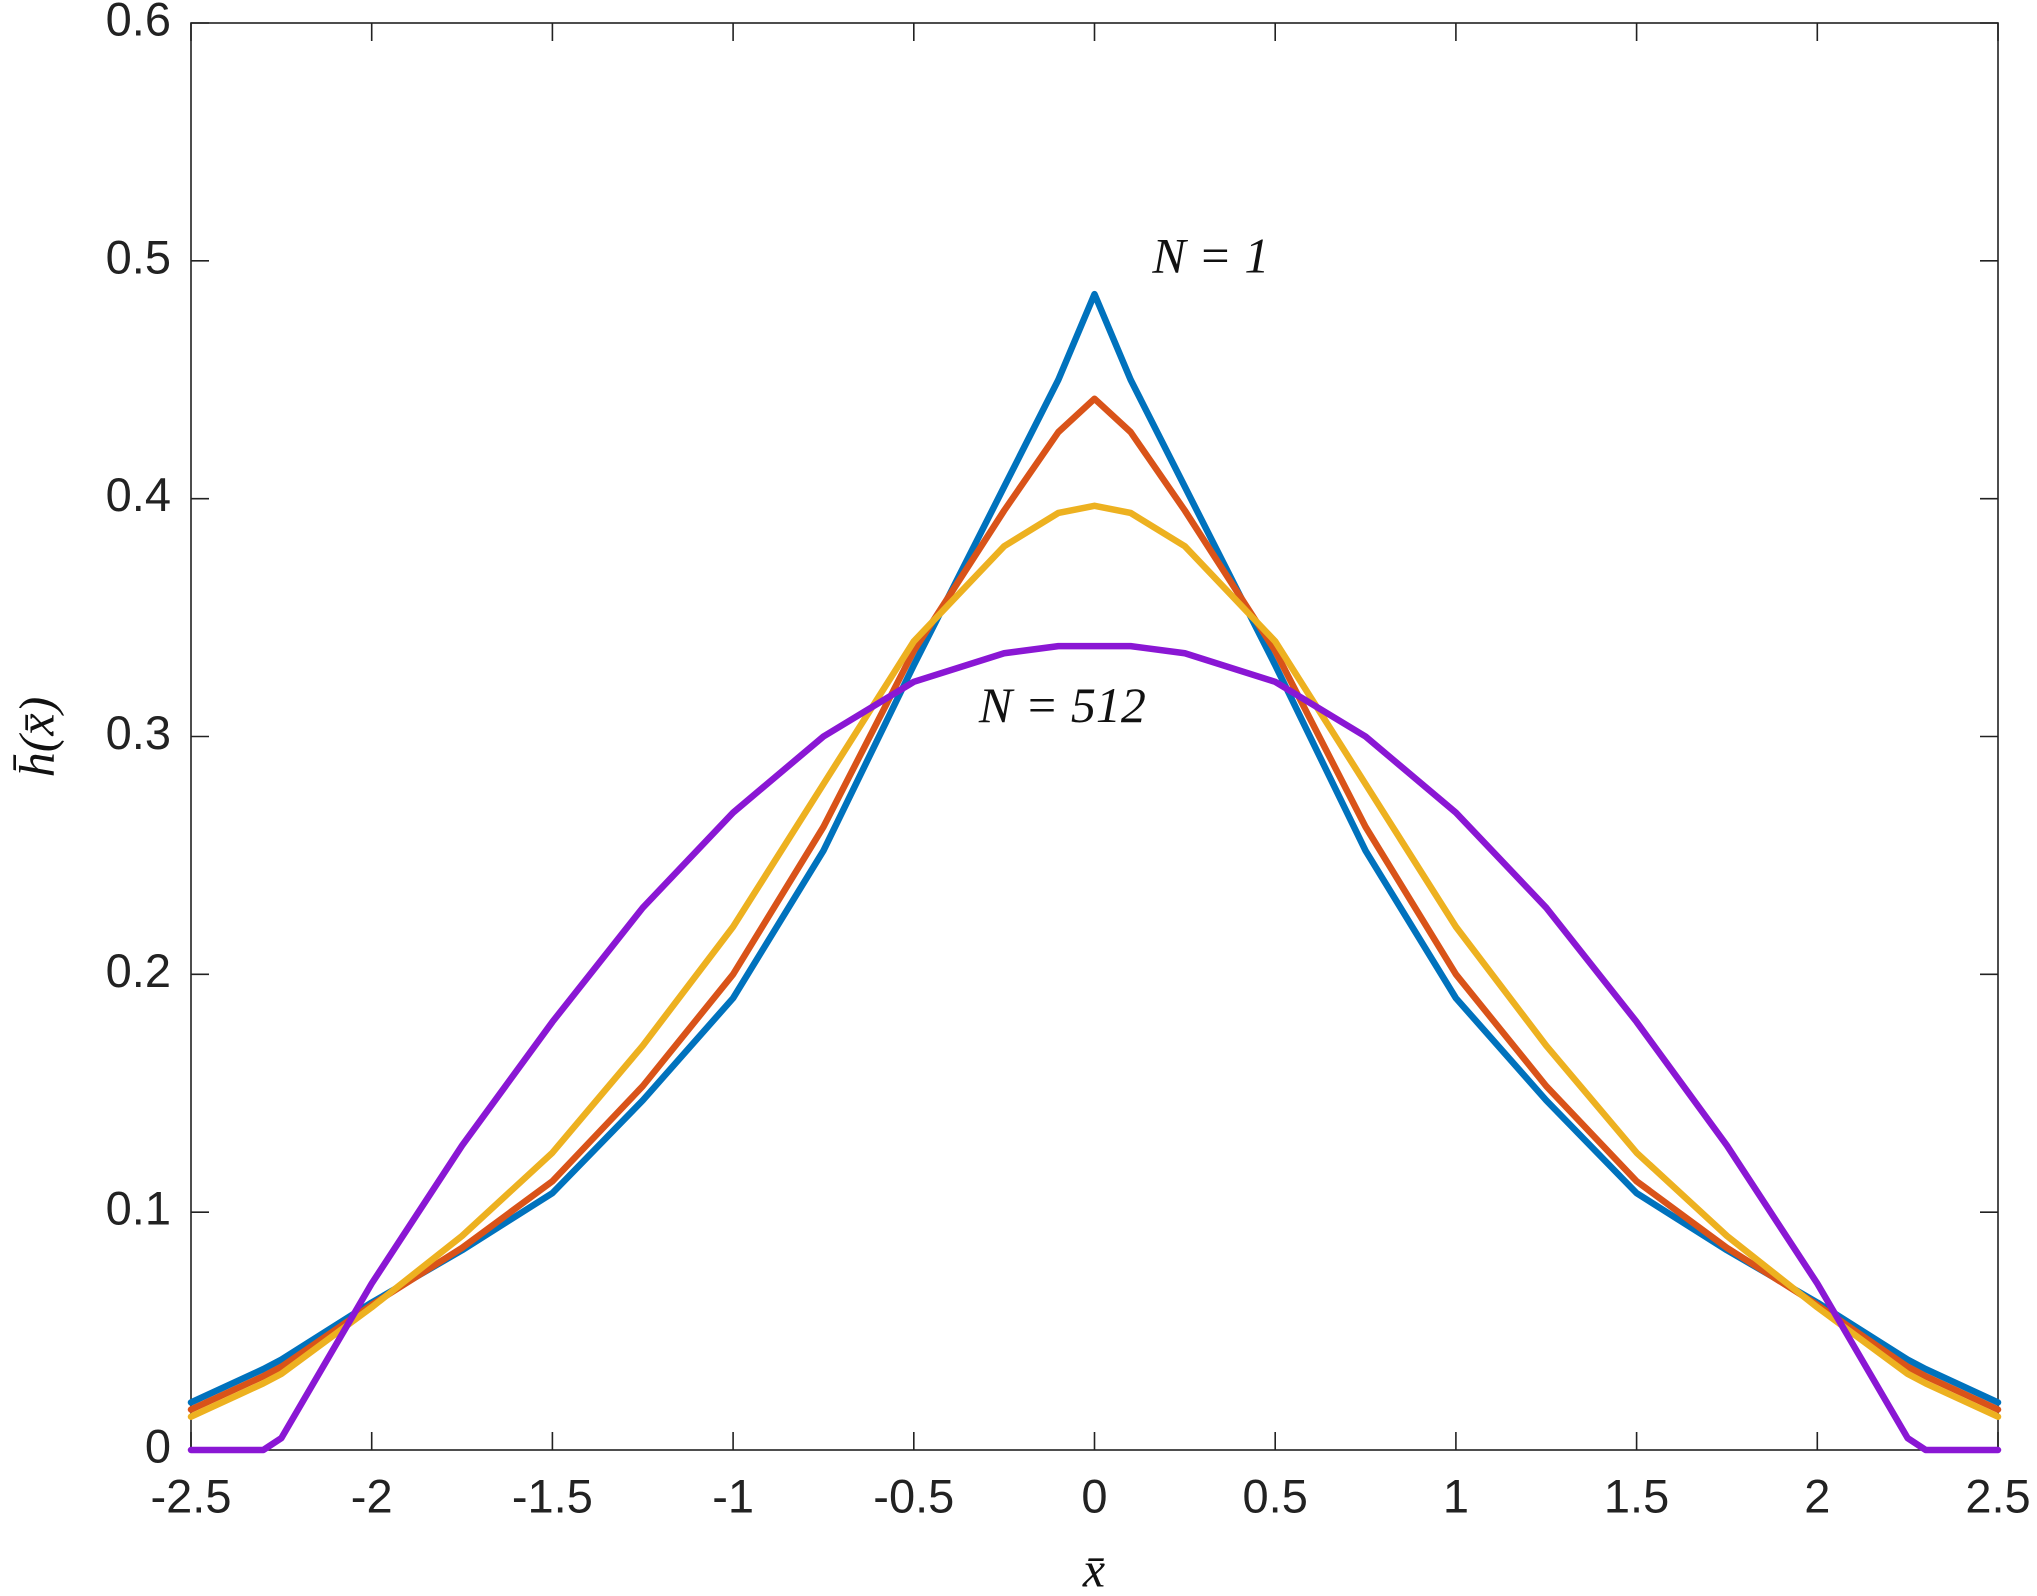  What do you see at coordinates (372, 1495) in the screenshot?
I see `x-tick-label: -2` at bounding box center [372, 1495].